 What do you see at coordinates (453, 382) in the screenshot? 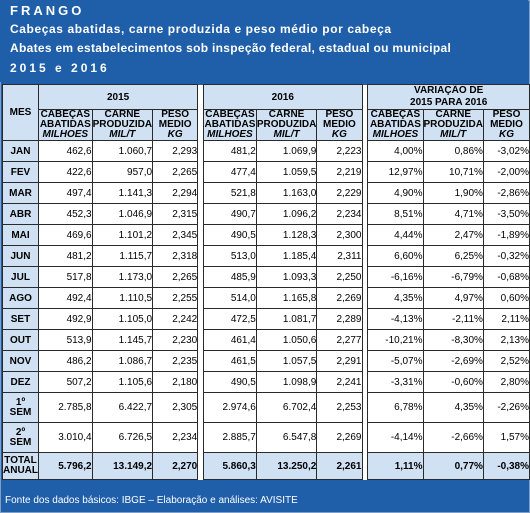
I see `table-cell: -0,60%` at bounding box center [453, 382].